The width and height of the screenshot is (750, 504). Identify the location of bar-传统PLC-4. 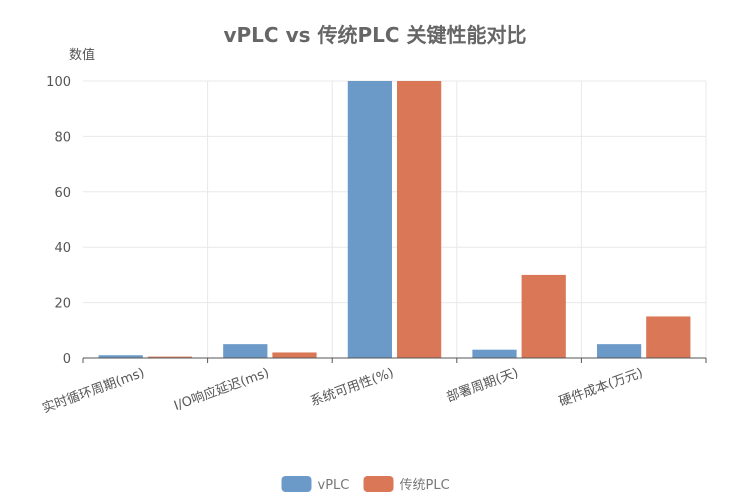
(668, 337).